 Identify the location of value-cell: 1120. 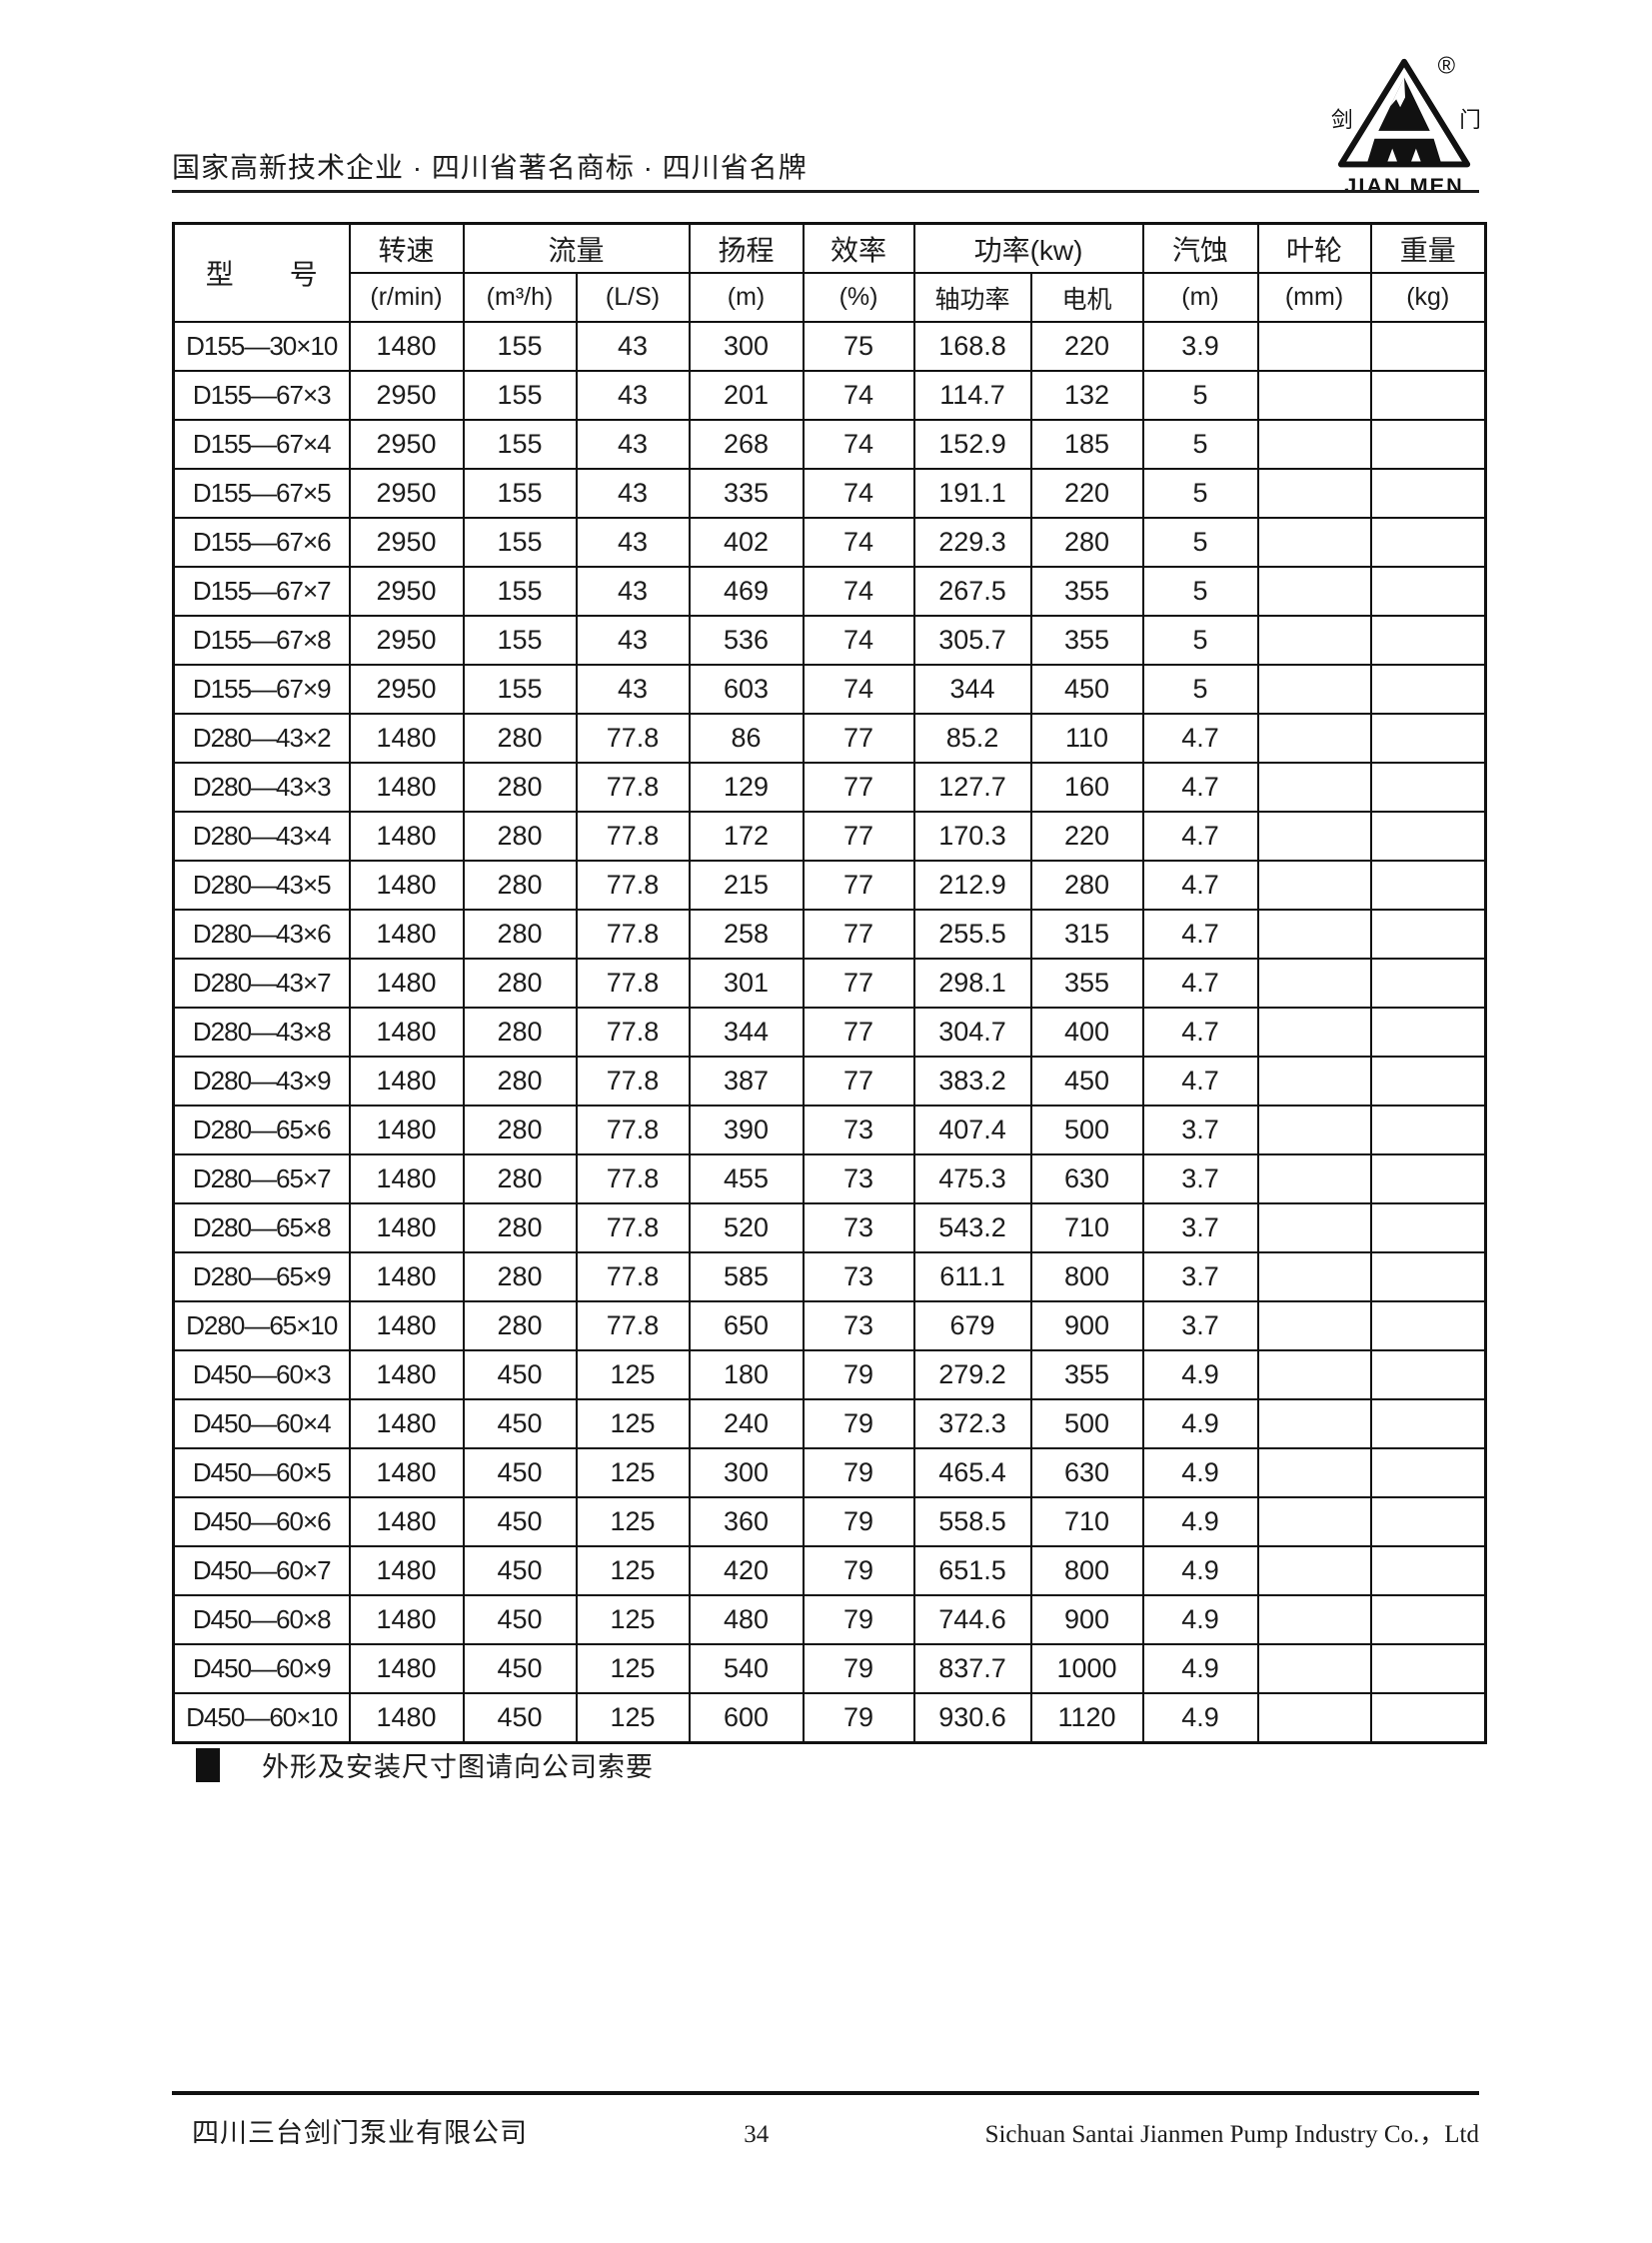
(1086, 1718).